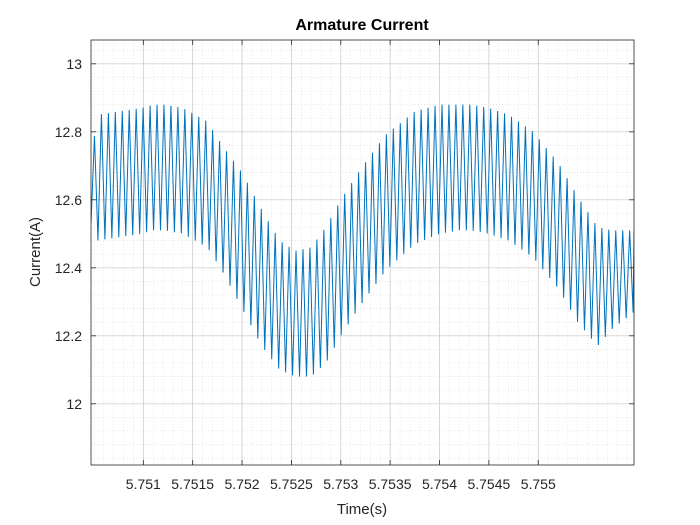 The width and height of the screenshot is (700, 525). What do you see at coordinates (192, 484) in the screenshot?
I see `x-tick-label: 5.7515` at bounding box center [192, 484].